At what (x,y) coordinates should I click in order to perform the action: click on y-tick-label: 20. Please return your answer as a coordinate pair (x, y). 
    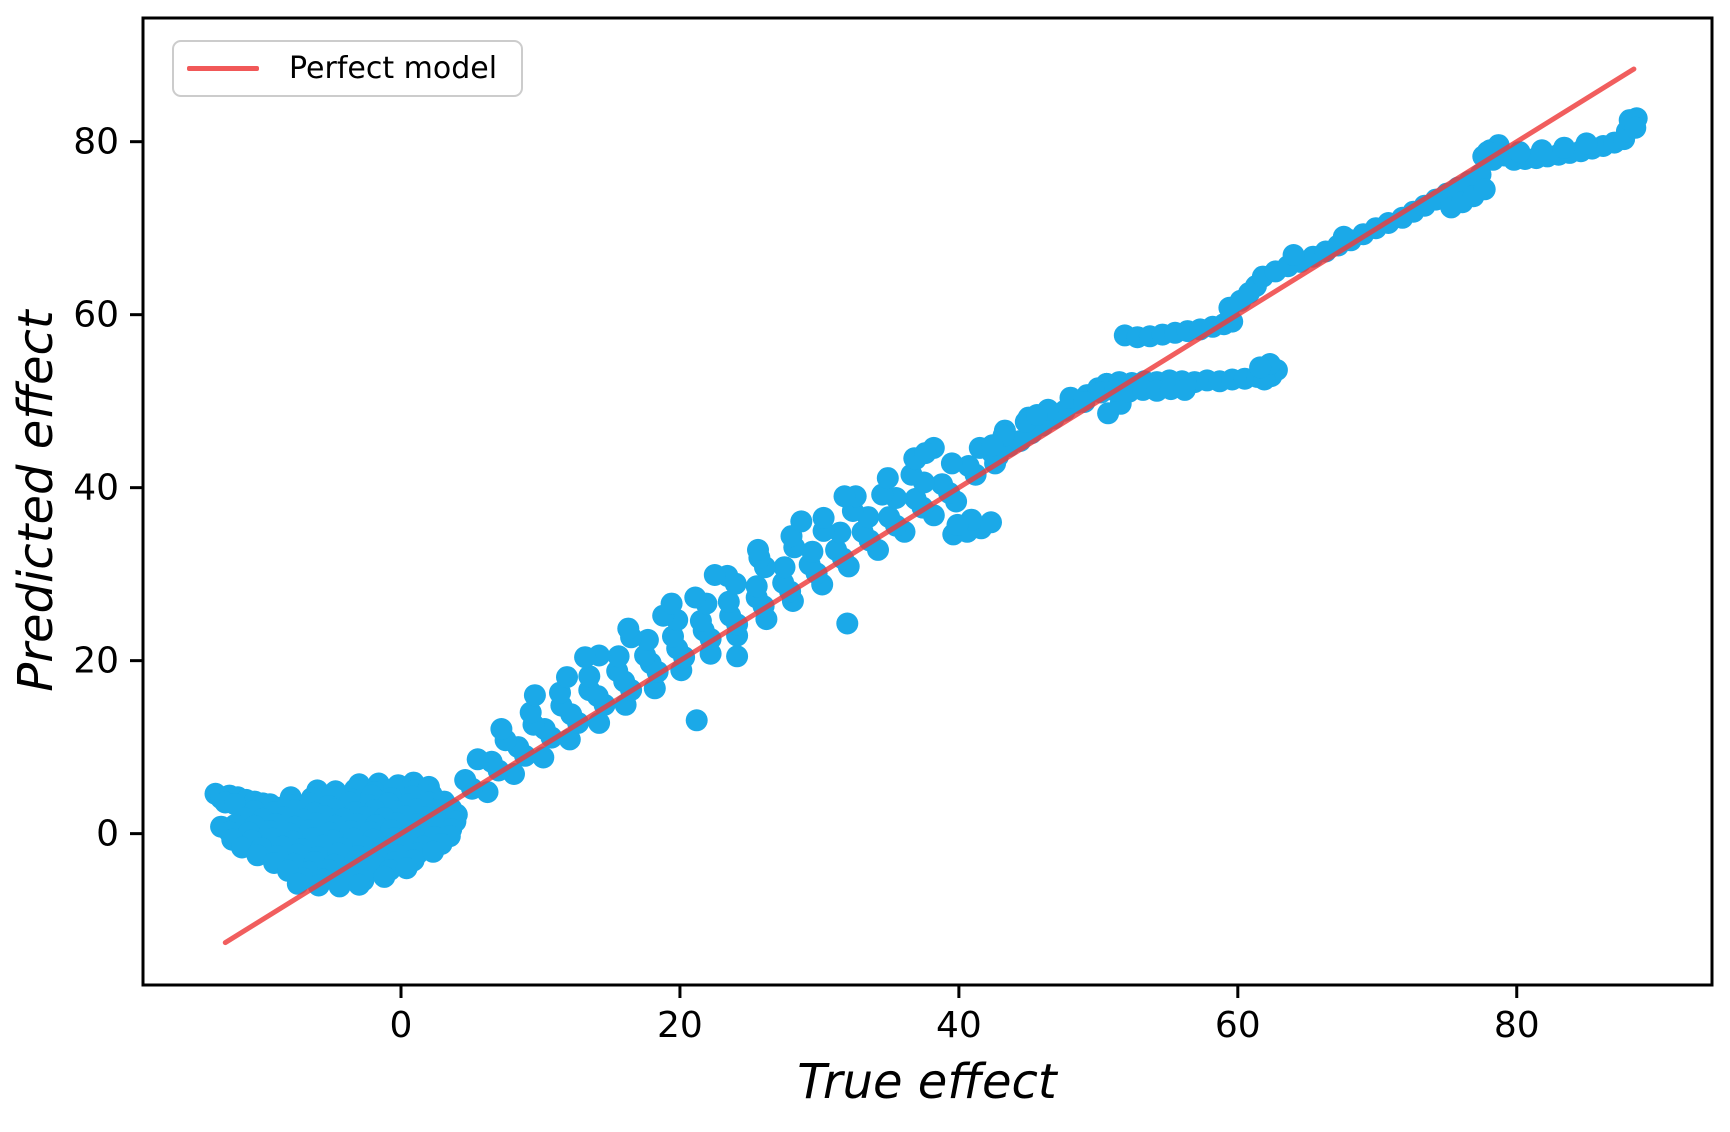
    Looking at the image, I should click on (96, 661).